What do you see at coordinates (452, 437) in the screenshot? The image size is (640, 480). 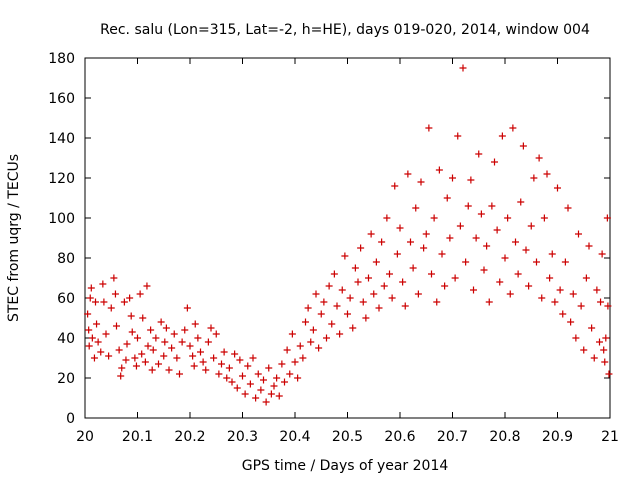 I see `x-tick-label: 20.7` at bounding box center [452, 437].